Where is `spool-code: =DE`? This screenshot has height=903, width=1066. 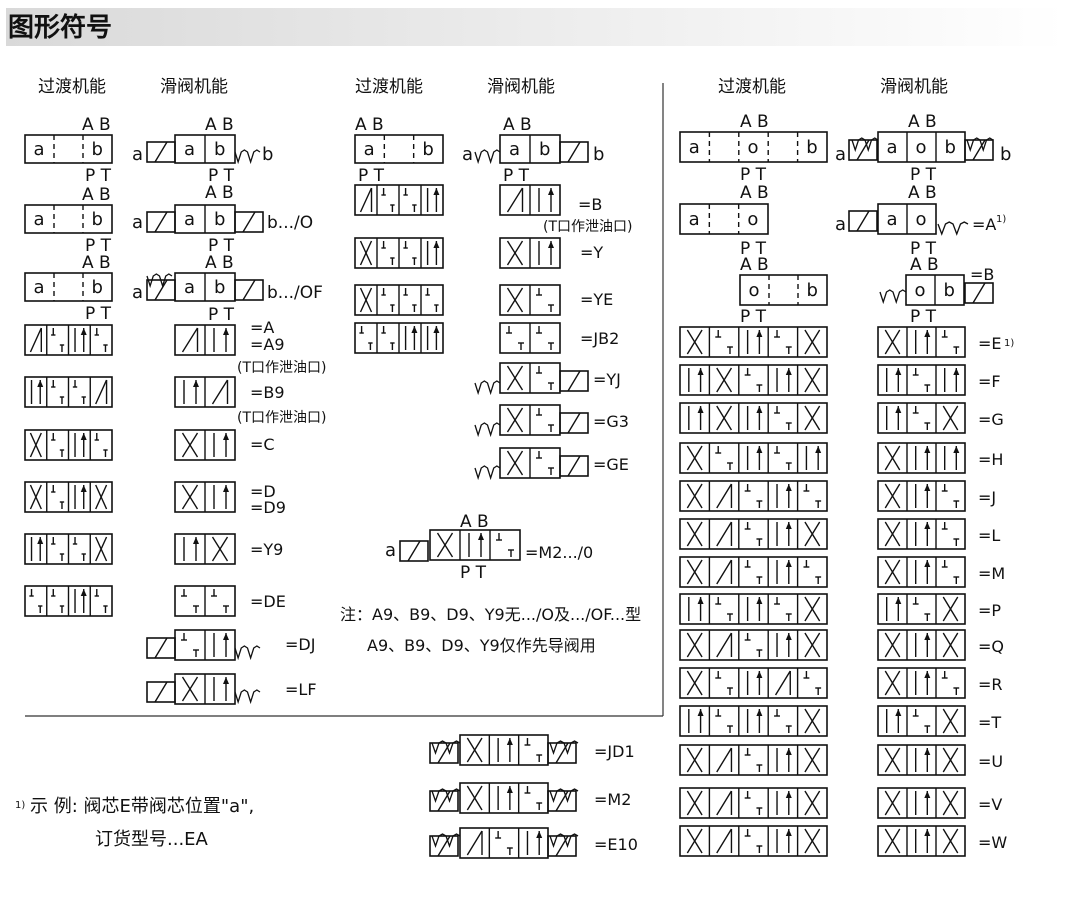 spool-code: =DE is located at coordinates (268, 601).